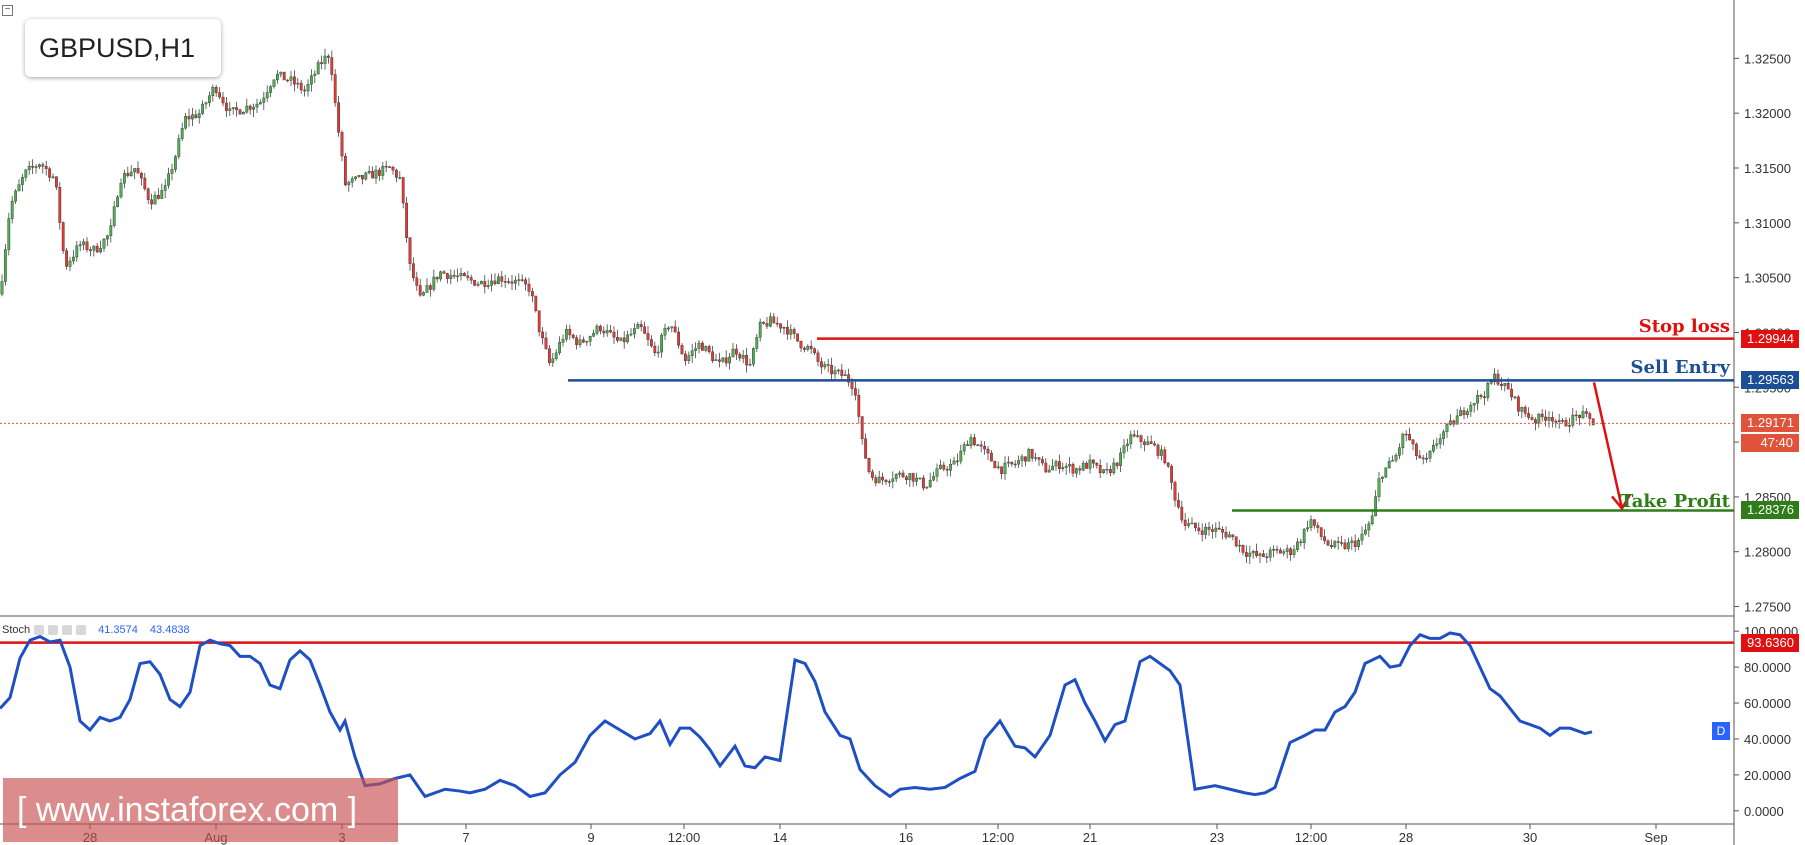 The image size is (1805, 845). I want to click on settings-icon, so click(53, 630).